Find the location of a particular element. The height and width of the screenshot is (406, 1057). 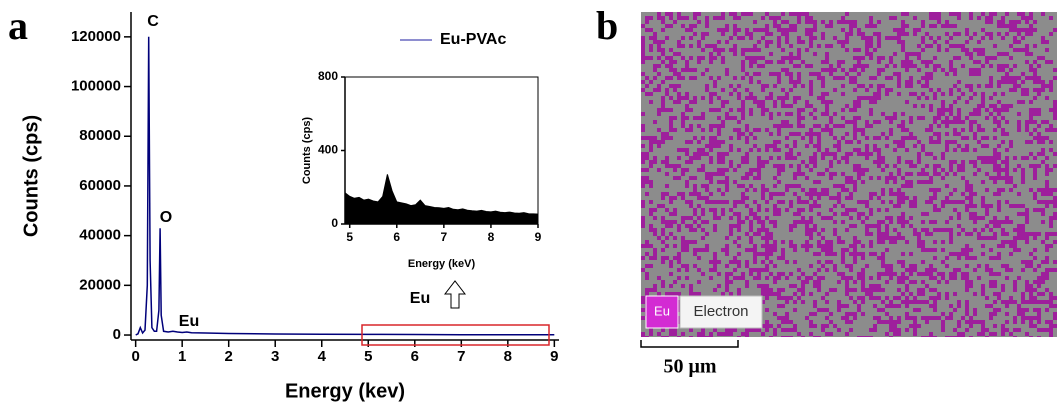

x-tick-label: 8 is located at coordinates (508, 356).